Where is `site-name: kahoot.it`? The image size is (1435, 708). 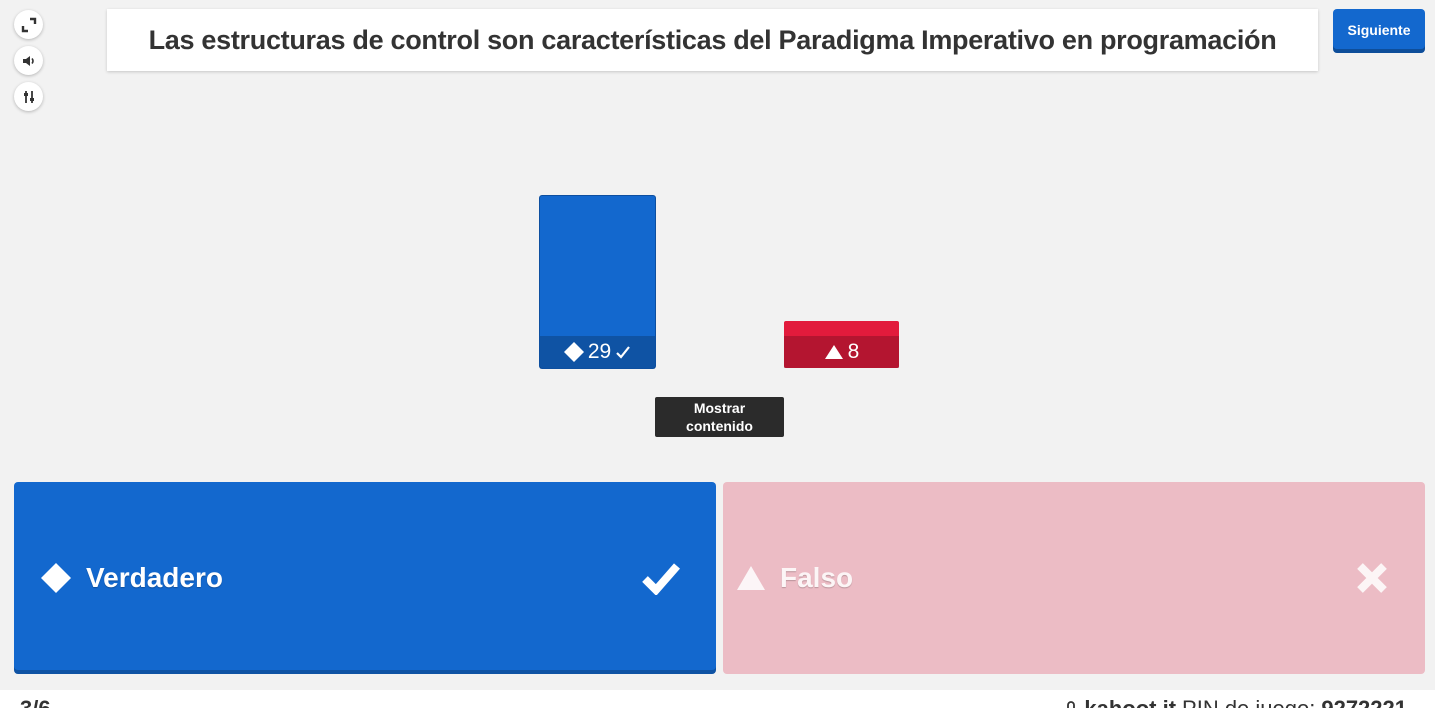 site-name: kahoot.it is located at coordinates (1130, 702).